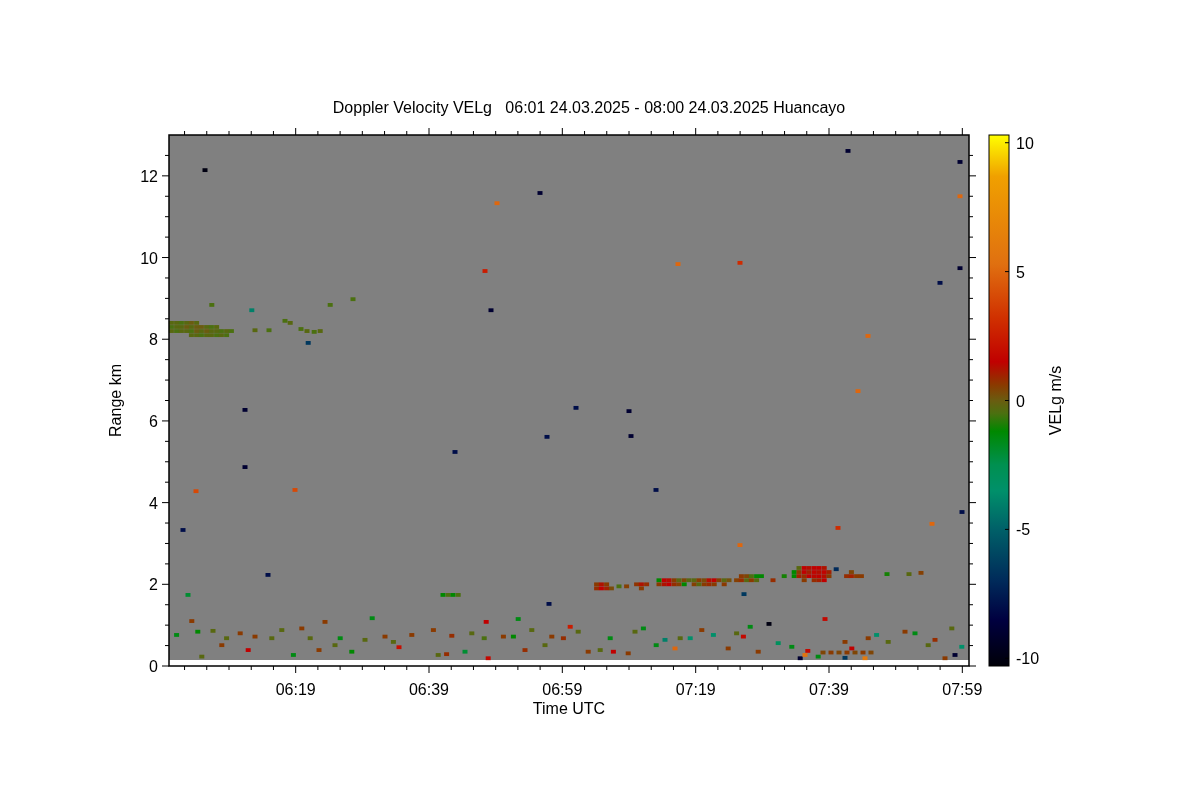 The image size is (1200, 800). Describe the element at coordinates (154, 421) in the screenshot. I see `y-tick-label: 6` at that location.